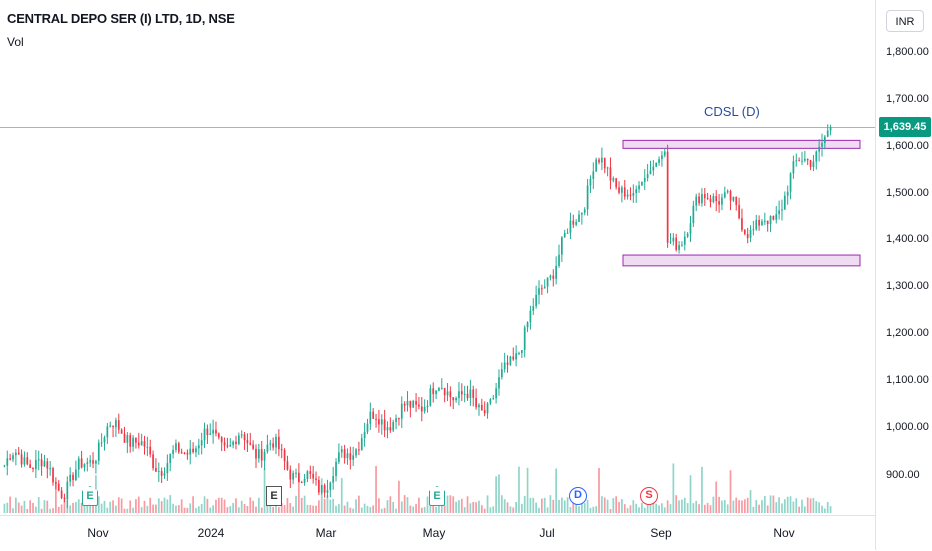 Image resolution: width=932 pixels, height=551 pixels. Describe the element at coordinates (907, 333) in the screenshot. I see `price-tick: 1,200.00` at that location.